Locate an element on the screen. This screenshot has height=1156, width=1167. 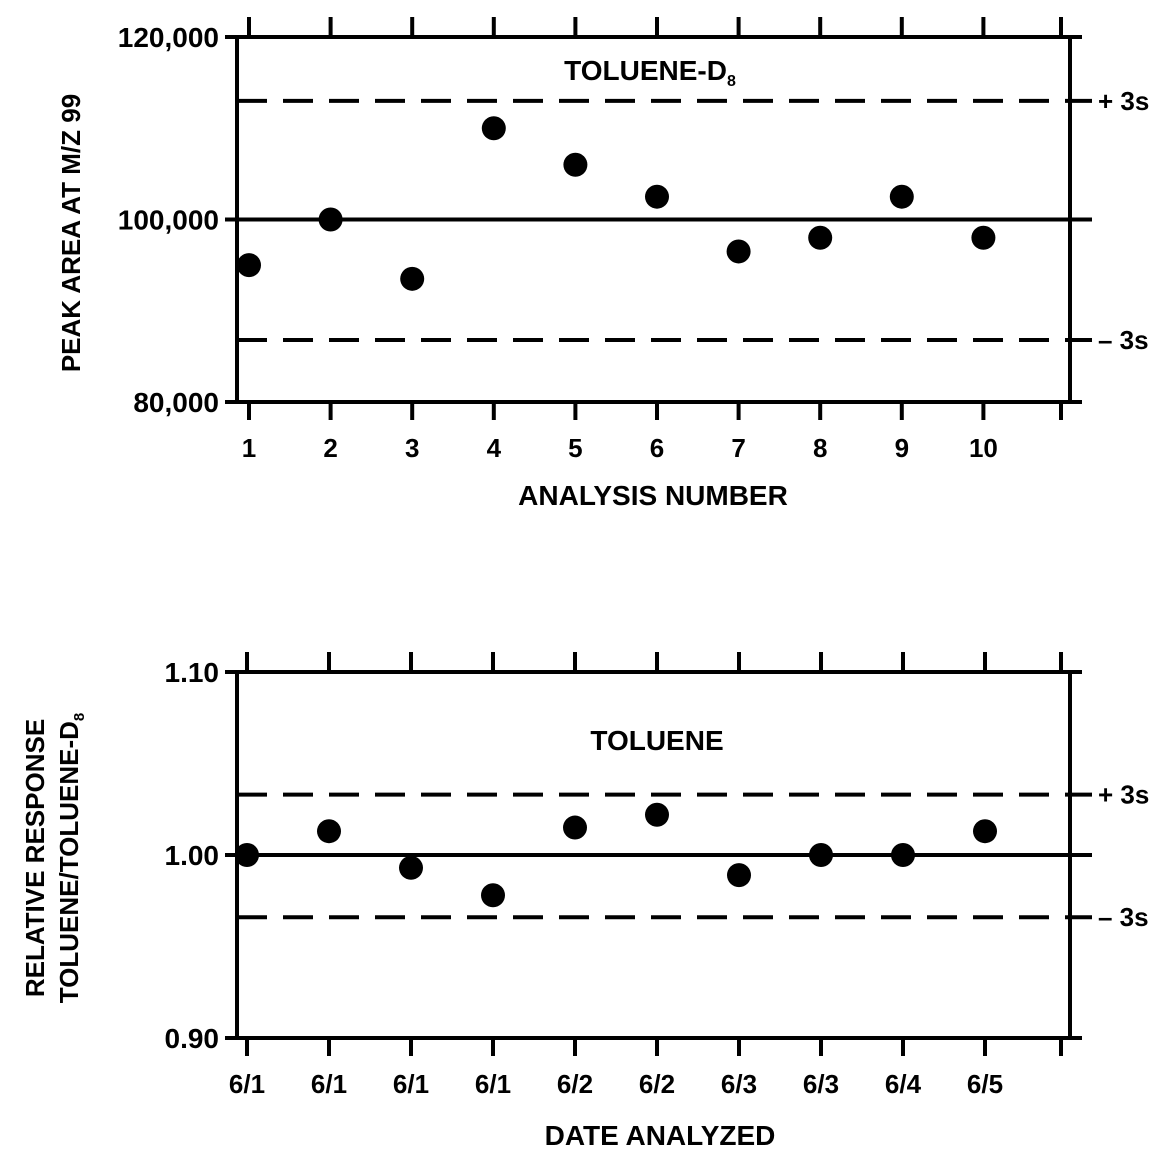
x-tick-label: 5 is located at coordinates (575, 448).